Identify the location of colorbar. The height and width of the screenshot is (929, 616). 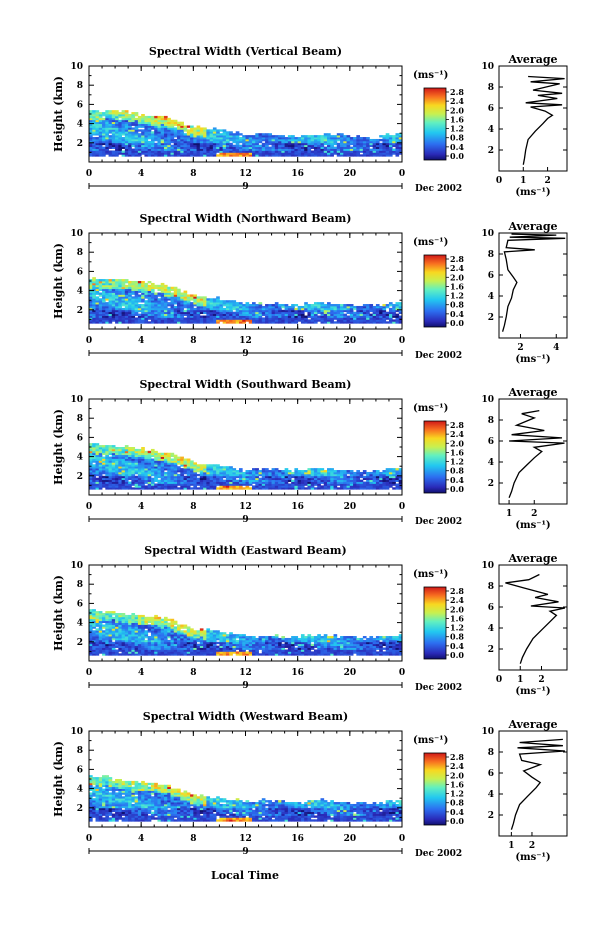
(435, 124).